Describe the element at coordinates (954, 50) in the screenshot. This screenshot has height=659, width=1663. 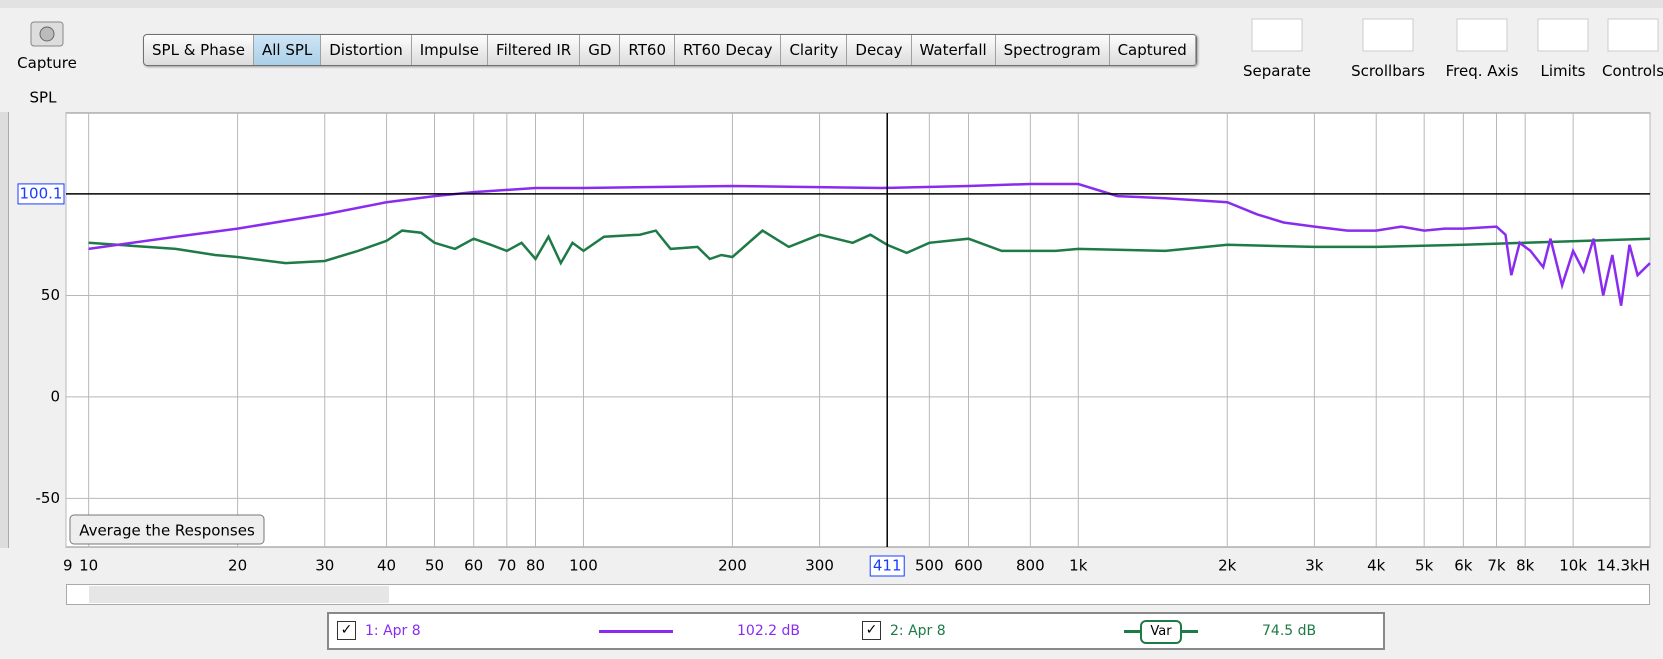
I see `tab-button: Waterfall` at that location.